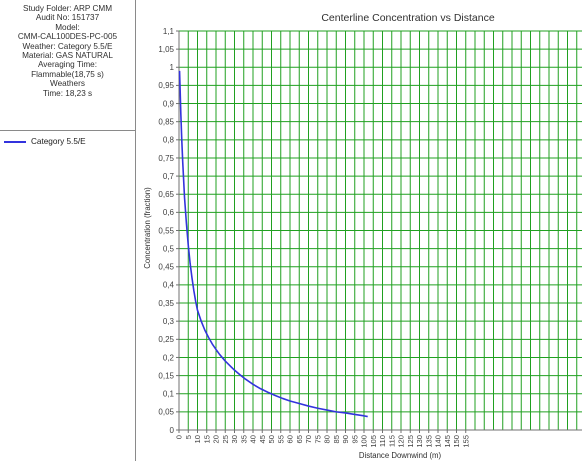 This screenshot has height=461, width=582. Describe the element at coordinates (206, 439) in the screenshot. I see `x-tick-label: 15` at that location.